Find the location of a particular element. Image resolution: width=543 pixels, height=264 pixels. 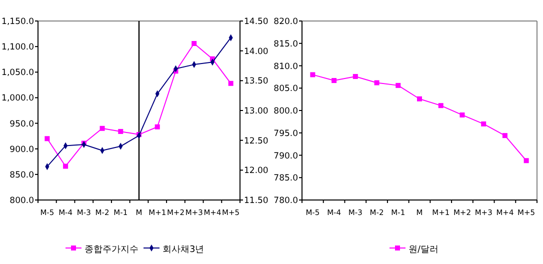

y-tick-label: 950.0 is located at coordinates (22, 124).